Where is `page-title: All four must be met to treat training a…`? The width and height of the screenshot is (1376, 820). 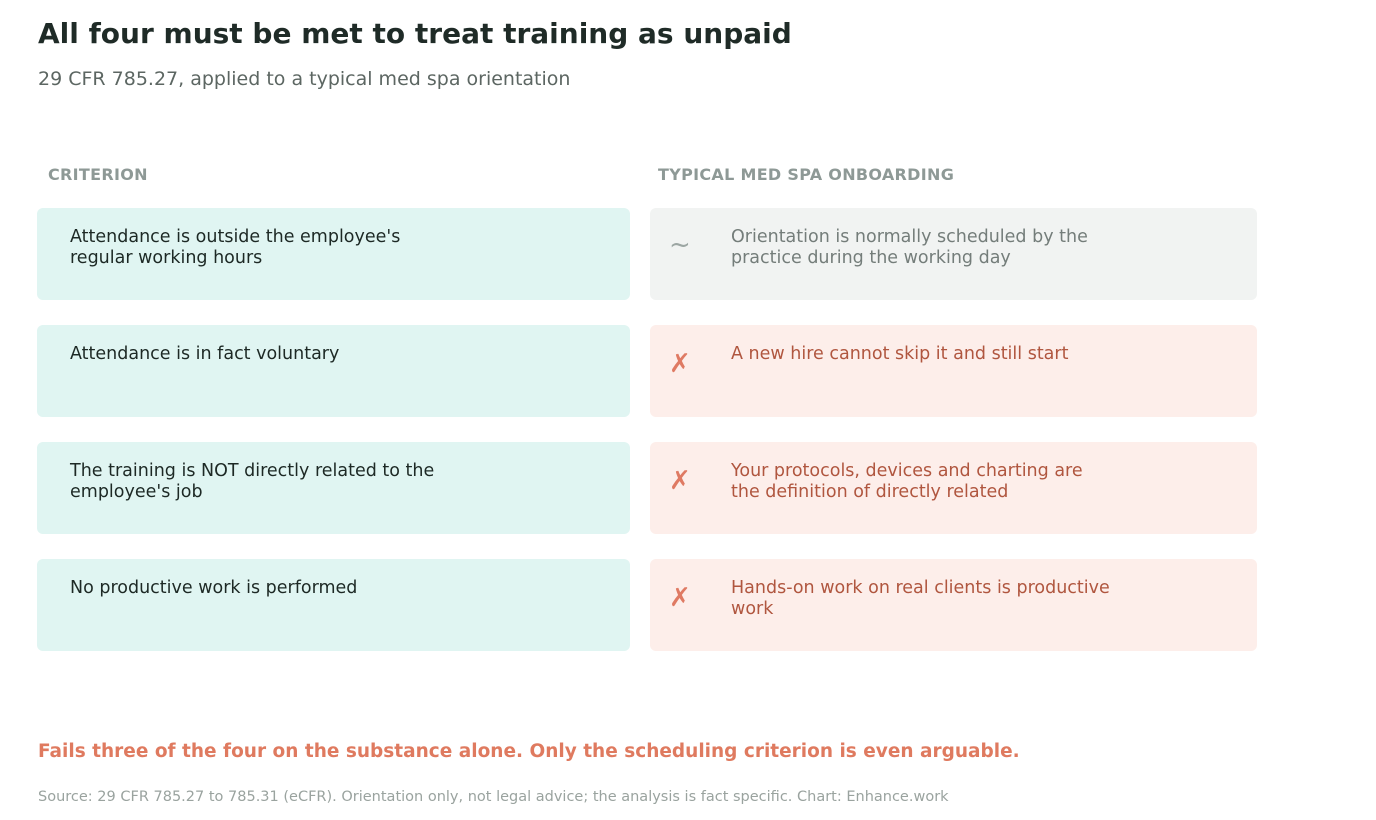
page-title: All four must be met to treat training a… is located at coordinates (415, 33).